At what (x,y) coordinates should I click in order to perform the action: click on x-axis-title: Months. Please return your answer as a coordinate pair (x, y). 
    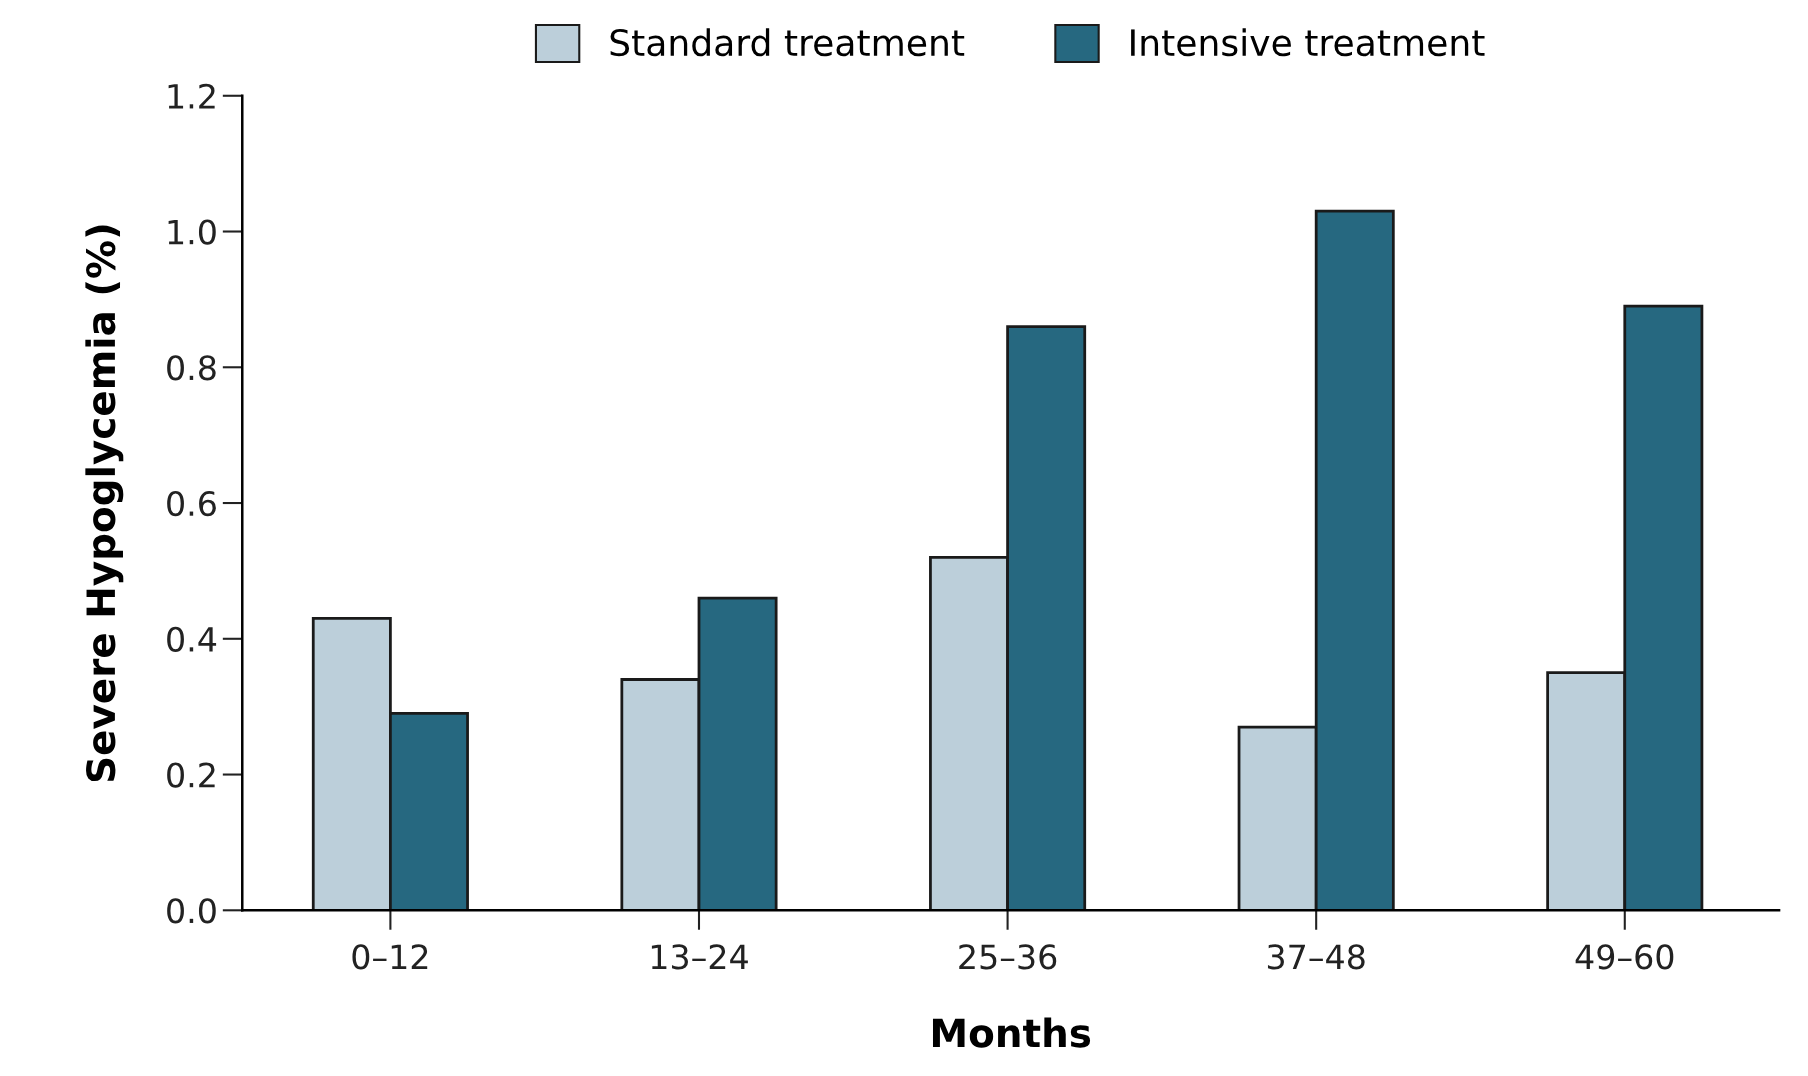
    Looking at the image, I should click on (1011, 1032).